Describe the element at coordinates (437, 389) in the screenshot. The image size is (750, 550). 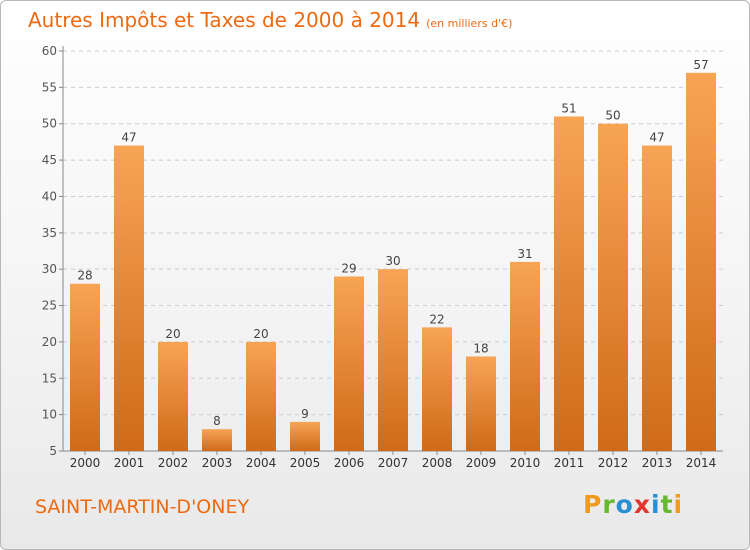
I see `bar-2008` at that location.